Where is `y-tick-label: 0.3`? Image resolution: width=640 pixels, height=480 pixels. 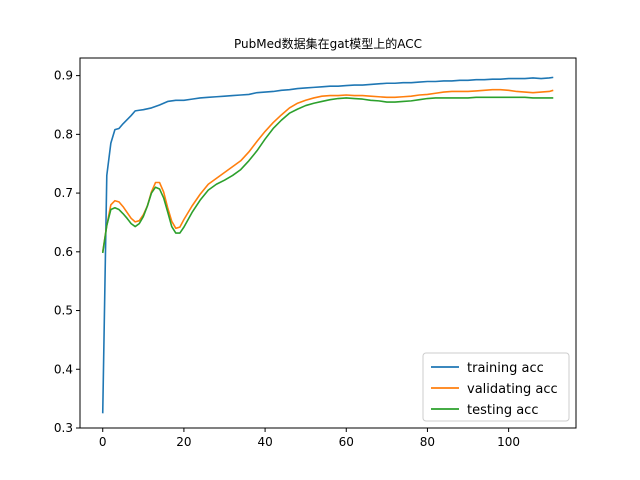 y-tick-label: 0.3 is located at coordinates (63, 428).